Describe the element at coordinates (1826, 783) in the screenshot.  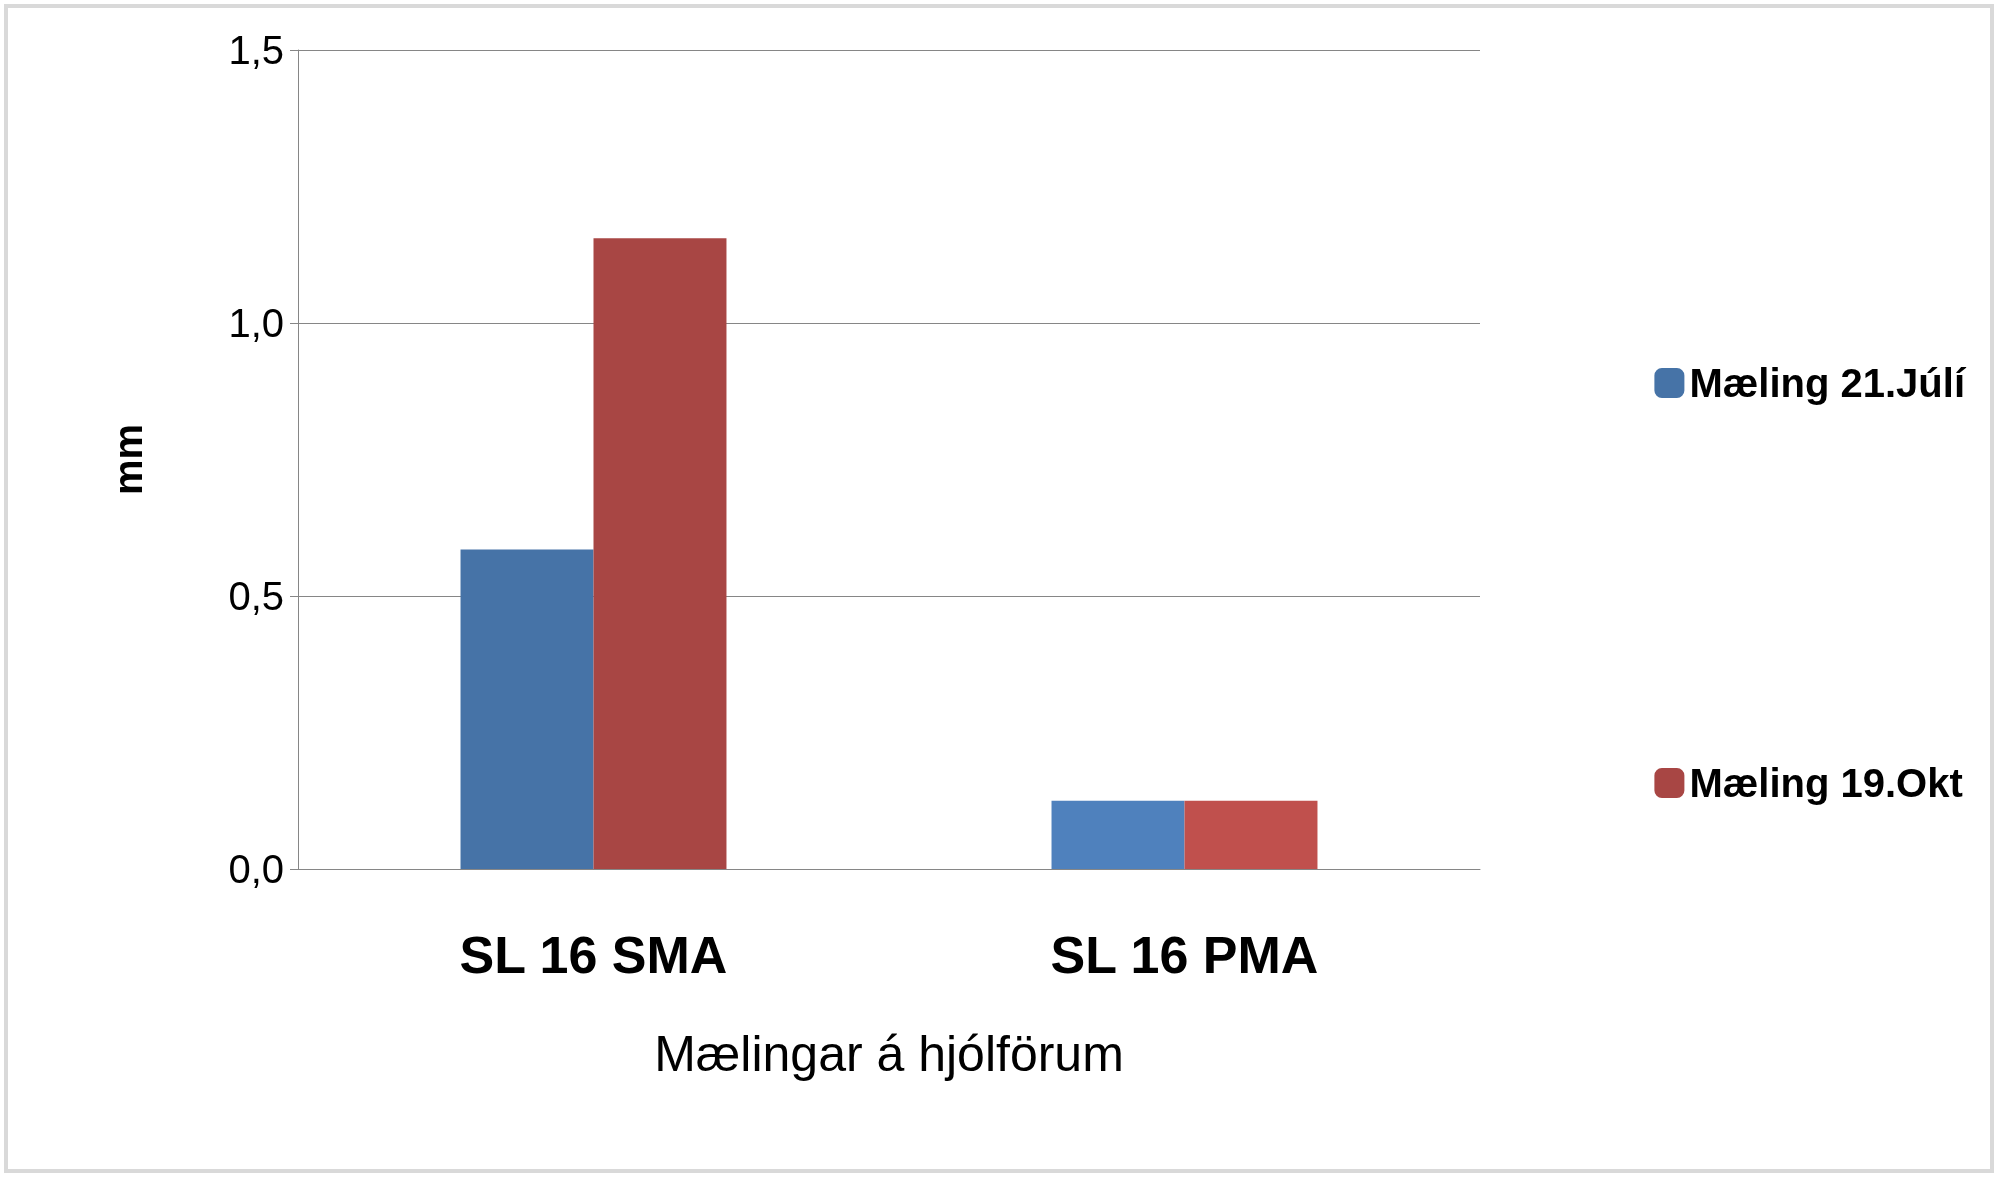
I see `legend-label: Mæling 19.Okt` at that location.